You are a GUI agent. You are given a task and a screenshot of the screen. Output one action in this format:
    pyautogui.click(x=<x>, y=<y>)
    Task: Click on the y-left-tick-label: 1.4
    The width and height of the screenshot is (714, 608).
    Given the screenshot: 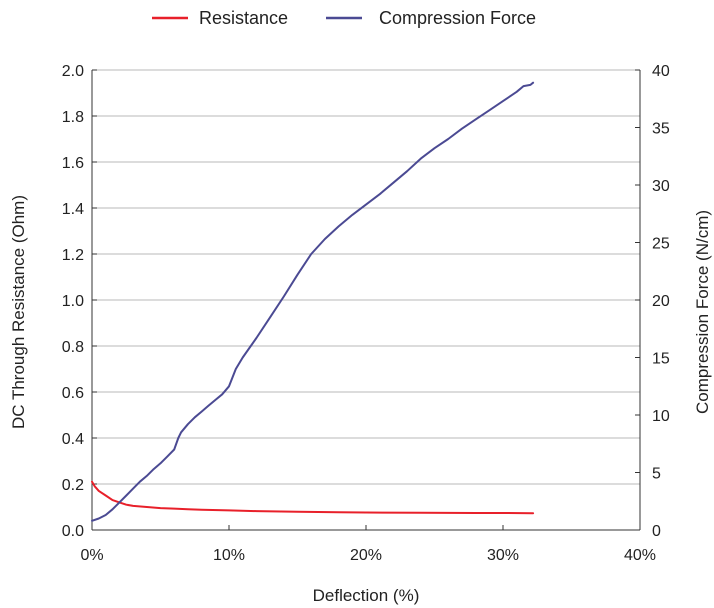 What is the action you would take?
    pyautogui.click(x=73, y=209)
    